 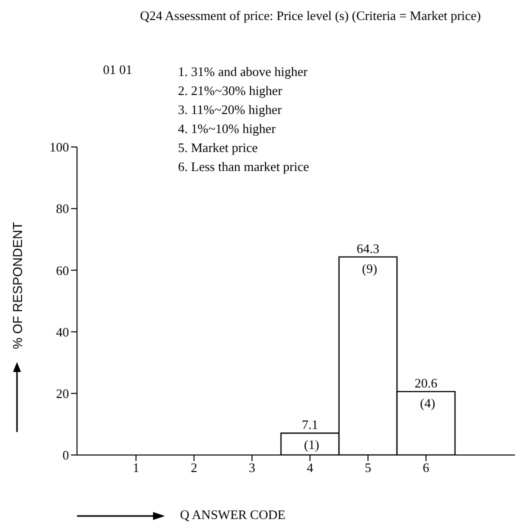 What do you see at coordinates (117, 70) in the screenshot?
I see `text: 01 01` at bounding box center [117, 70].